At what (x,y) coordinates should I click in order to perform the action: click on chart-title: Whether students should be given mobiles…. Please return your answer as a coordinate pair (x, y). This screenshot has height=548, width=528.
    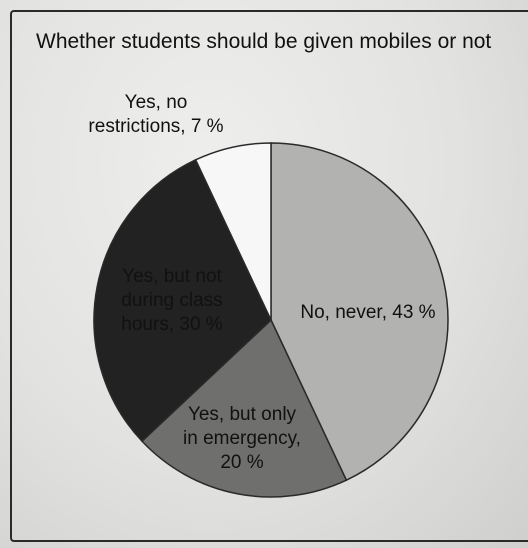
    Looking at the image, I should click on (264, 41).